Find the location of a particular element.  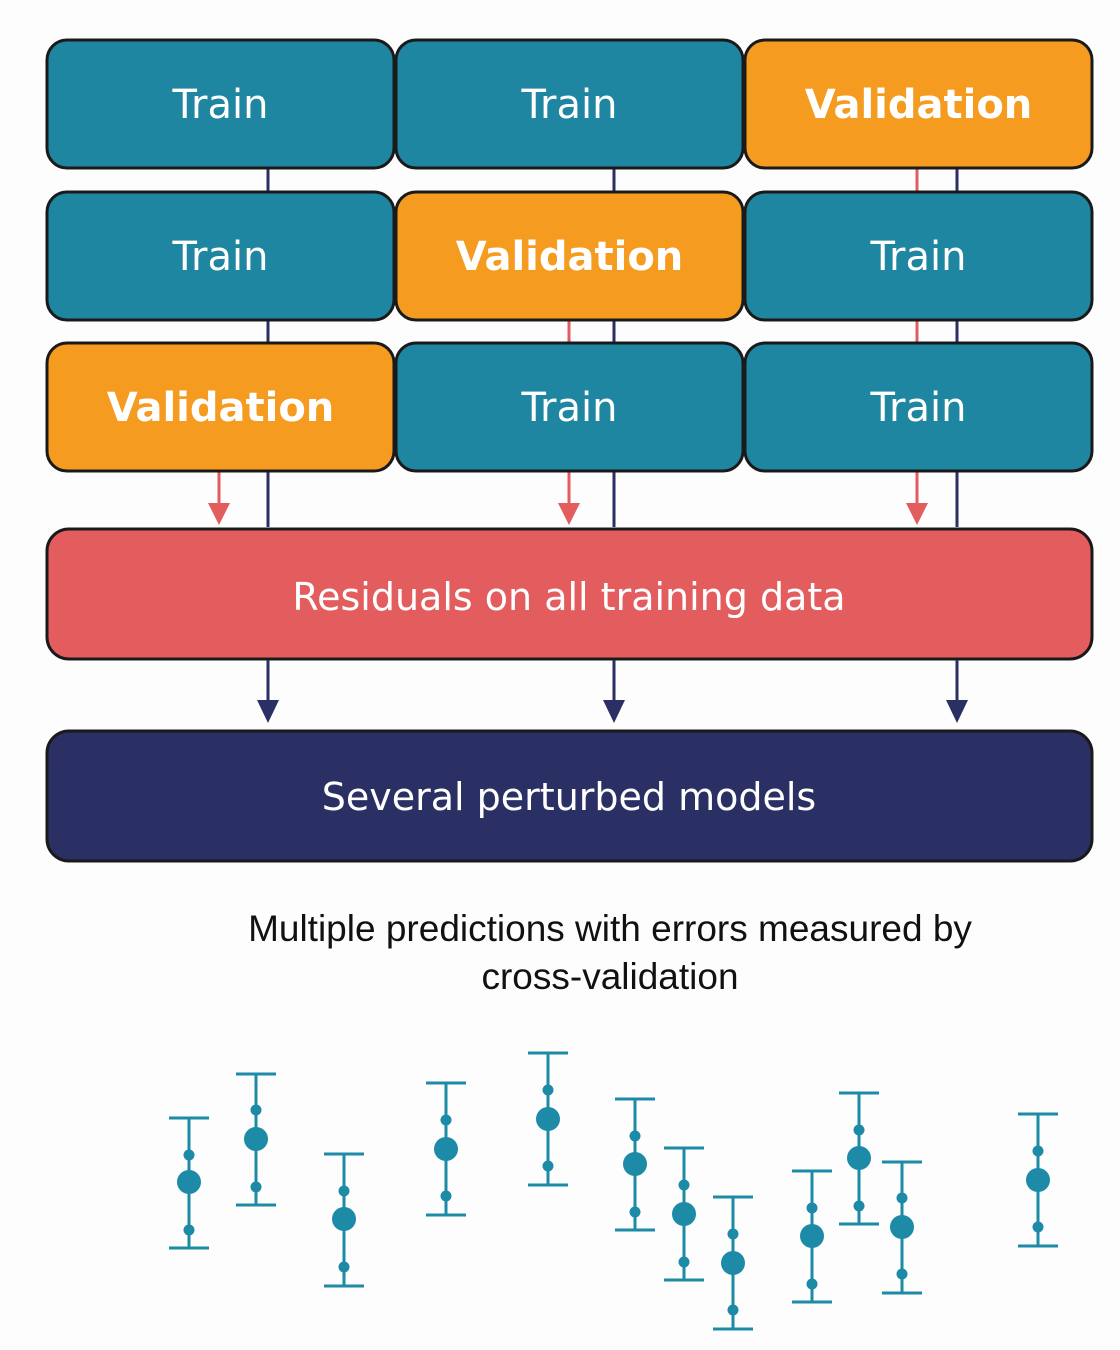

models-label: Several perturbed models is located at coordinates (569, 797).